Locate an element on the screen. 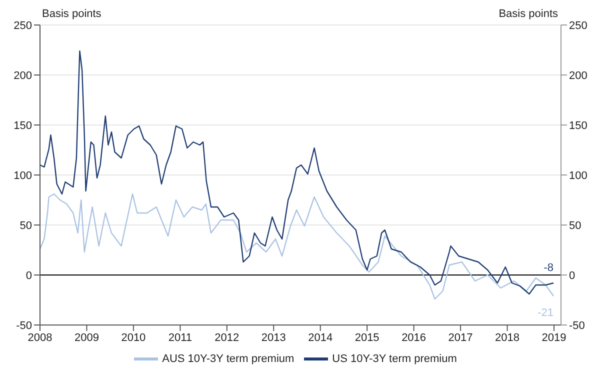 This screenshot has width=598, height=371. y2-tick-label: 250 is located at coordinates (578, 26).